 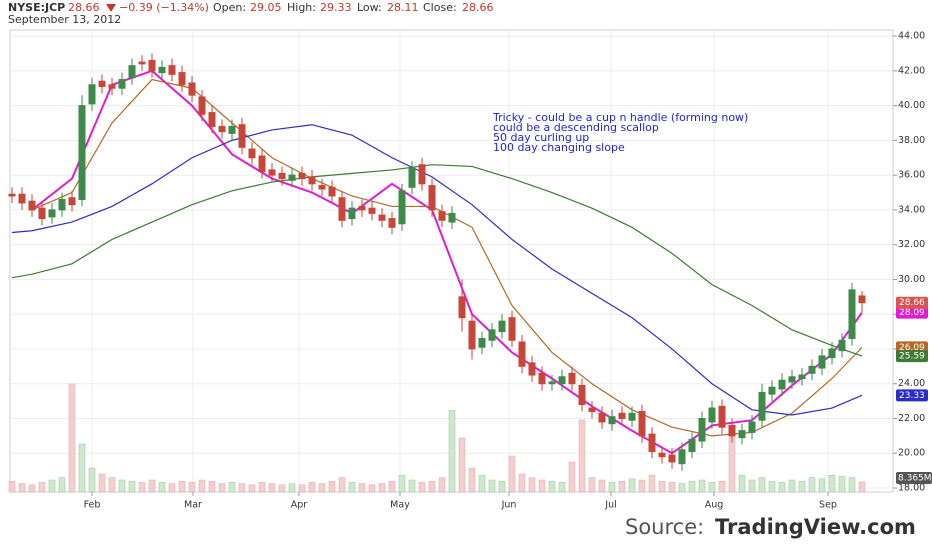 What do you see at coordinates (400, 505) in the screenshot?
I see `x-tick-label: May` at bounding box center [400, 505].